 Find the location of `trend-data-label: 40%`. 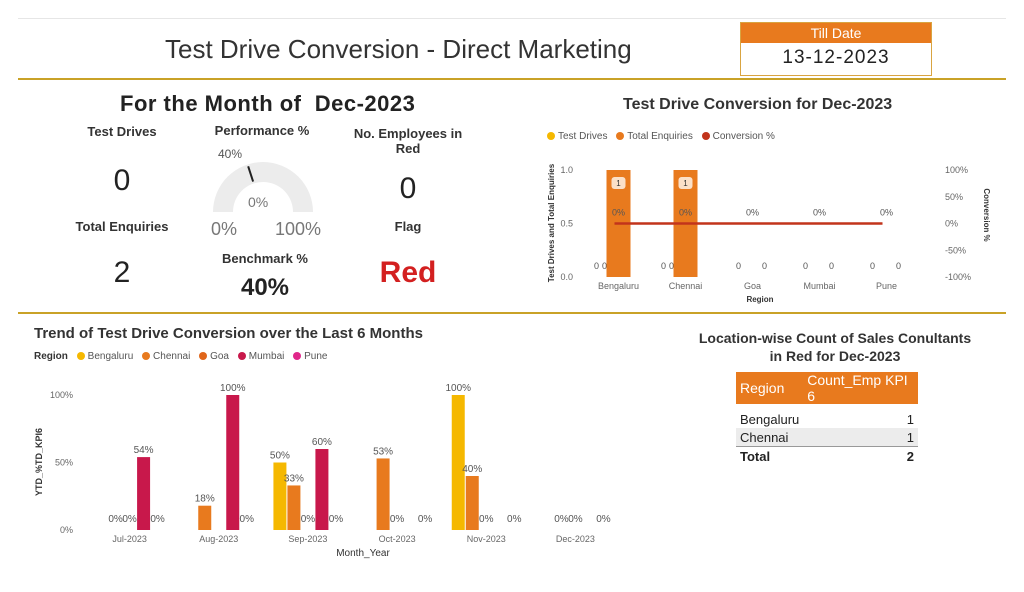

trend-data-label: 40% is located at coordinates (472, 469).